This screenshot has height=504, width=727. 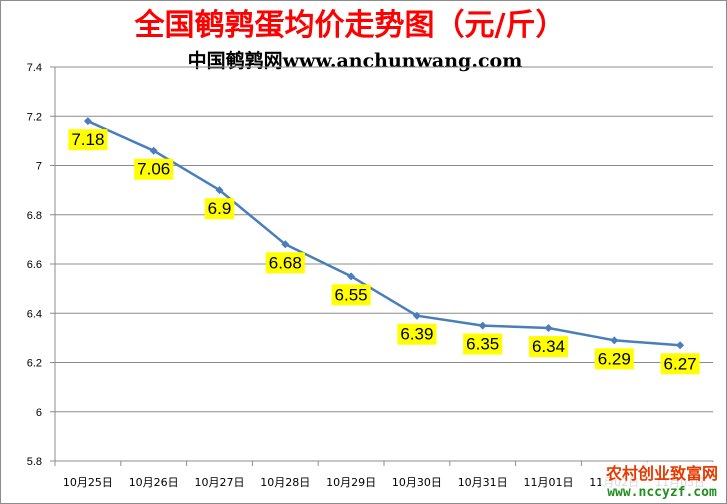 What do you see at coordinates (88, 482) in the screenshot?
I see `x-tick-label: 10月25日` at bounding box center [88, 482].